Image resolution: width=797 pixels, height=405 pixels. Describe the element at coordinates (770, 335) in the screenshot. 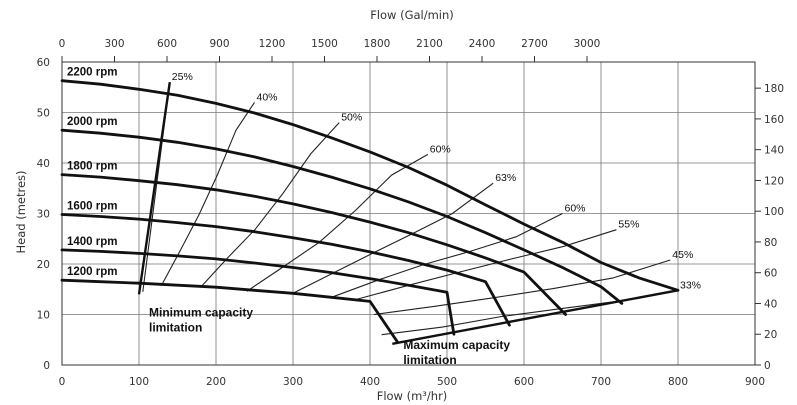

I see `y2-tick-label: 20` at that location.